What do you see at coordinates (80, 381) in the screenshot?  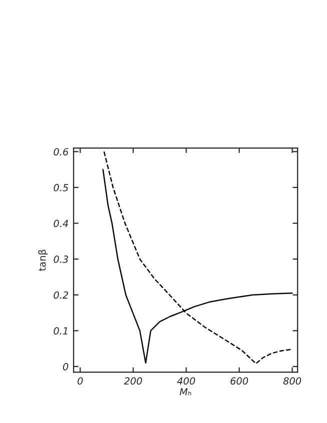 I see `x-tick-label: 0` at bounding box center [80, 381].